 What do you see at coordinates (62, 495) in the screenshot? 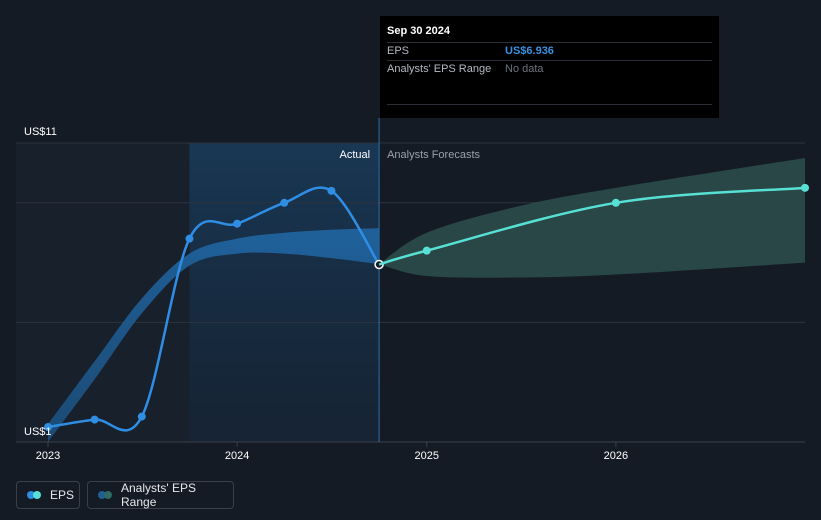
I see `legend-eps-label: EPS` at bounding box center [62, 495].